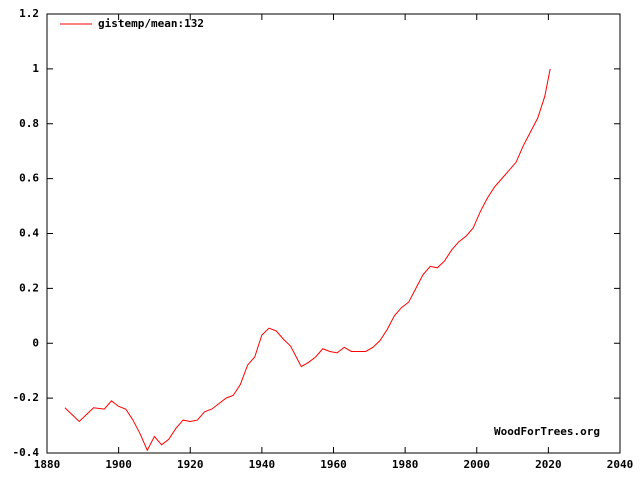 The image size is (640, 480). Describe the element at coordinates (35, 68) in the screenshot. I see `y-tick-label: 1` at that location.